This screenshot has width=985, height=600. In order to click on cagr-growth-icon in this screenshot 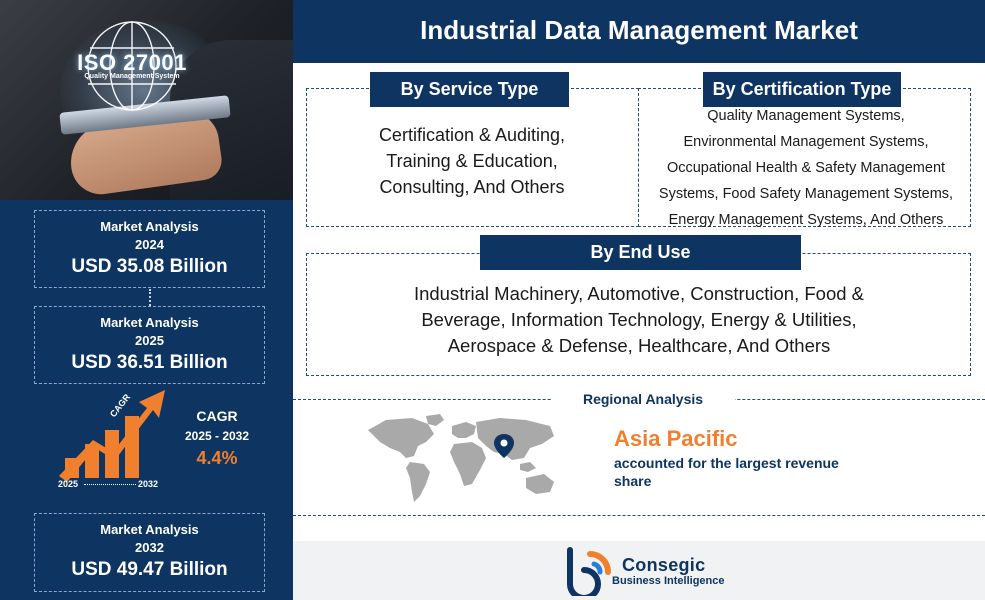, I will do `click(112, 436)`.